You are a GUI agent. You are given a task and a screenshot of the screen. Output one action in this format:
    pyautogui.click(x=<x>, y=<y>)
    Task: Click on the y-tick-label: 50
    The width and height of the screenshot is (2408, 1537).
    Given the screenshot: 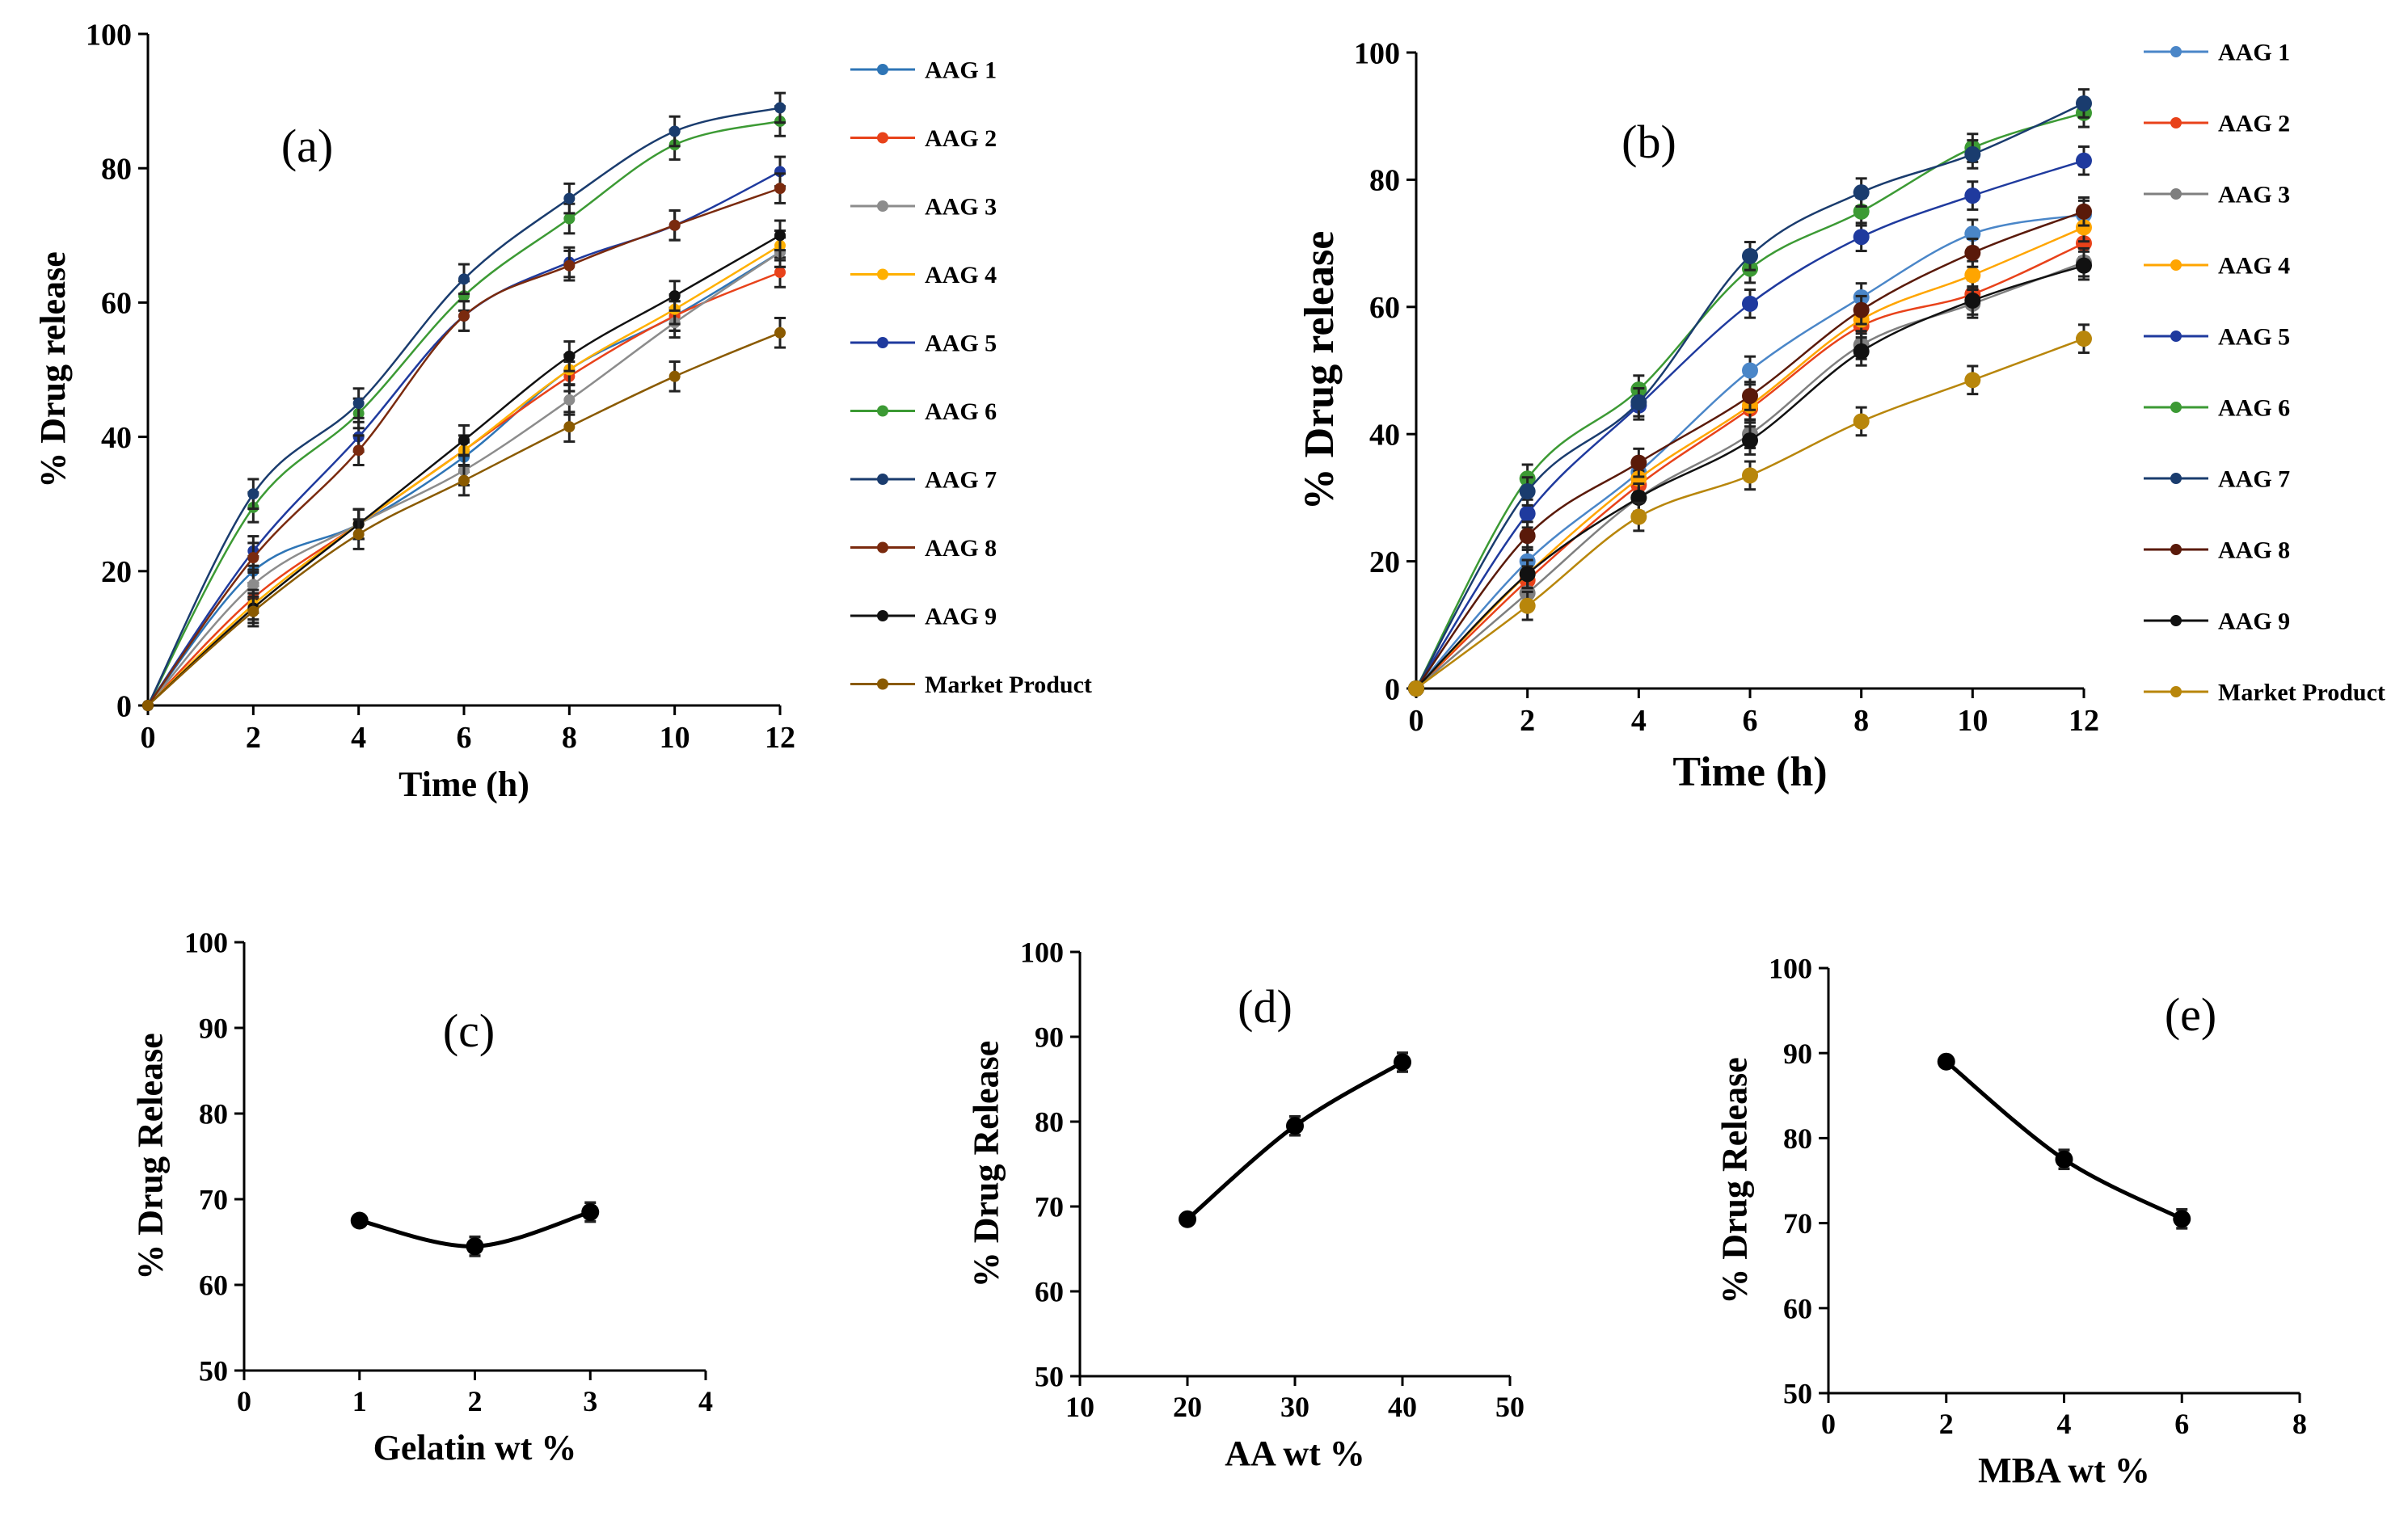 What is the action you would take?
    pyautogui.click(x=1797, y=1394)
    